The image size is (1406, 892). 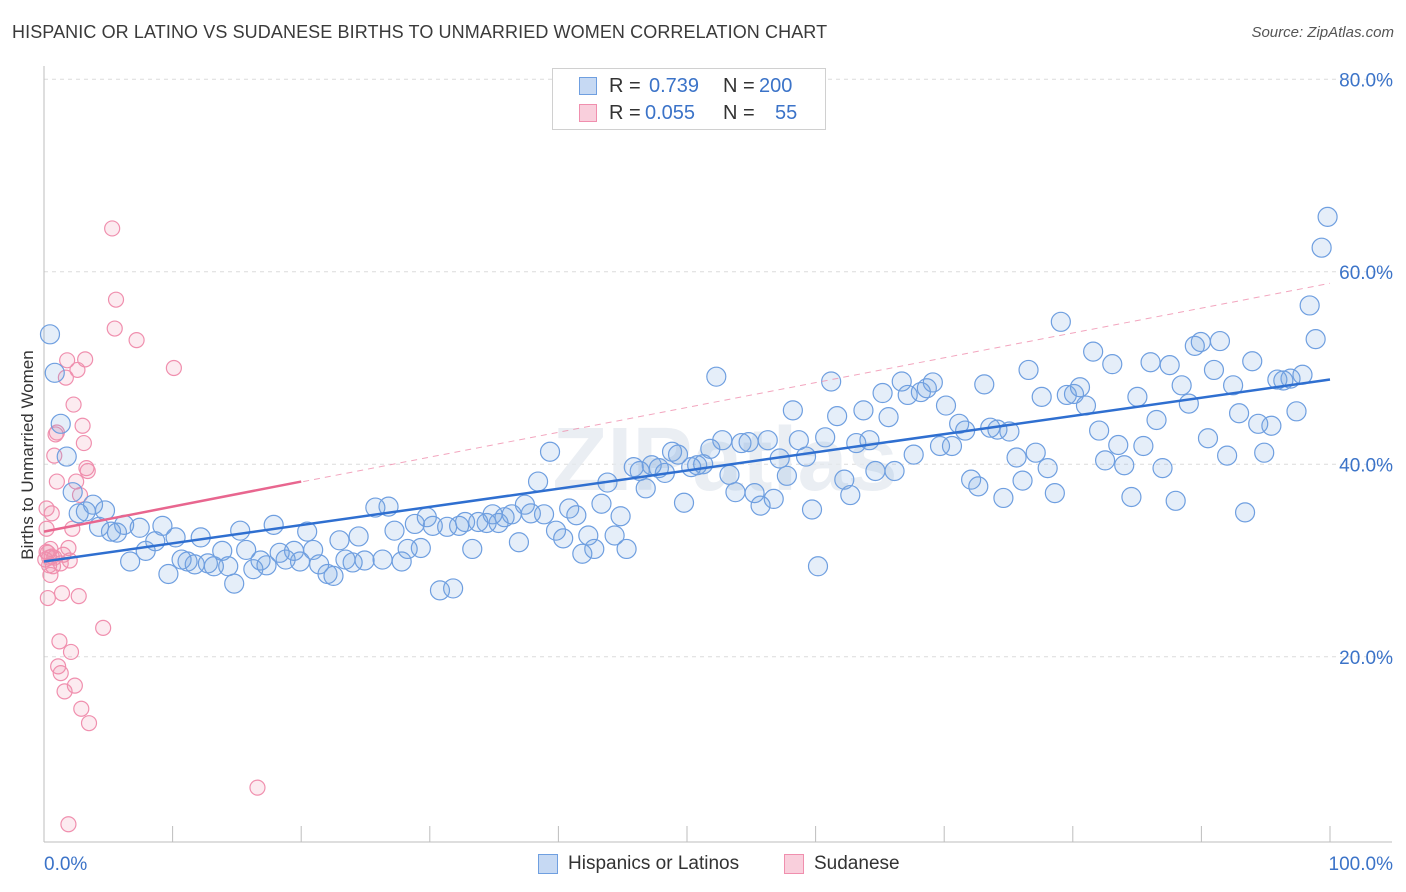 What do you see at coordinates (739, 86) in the screenshot?
I see `n-label: N =` at bounding box center [739, 86].